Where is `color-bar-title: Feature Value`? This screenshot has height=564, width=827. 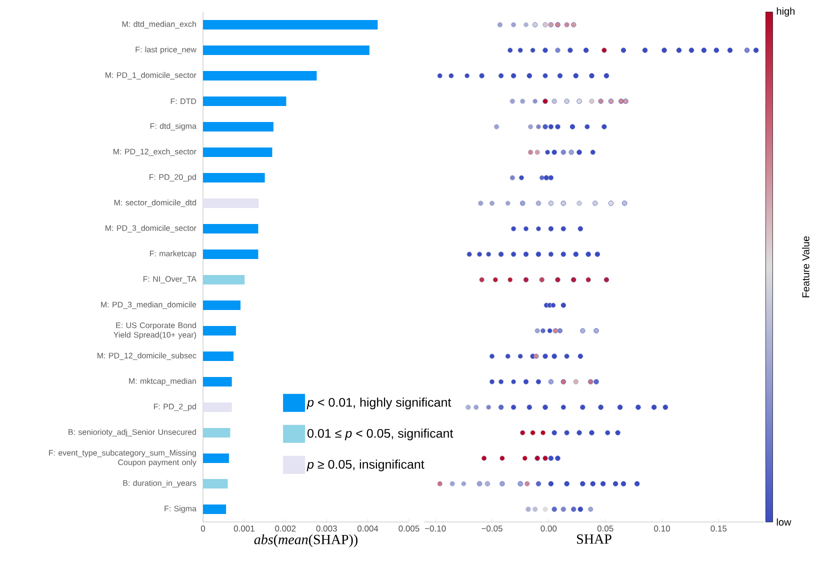
color-bar-title: Feature Value is located at coordinates (806, 267).